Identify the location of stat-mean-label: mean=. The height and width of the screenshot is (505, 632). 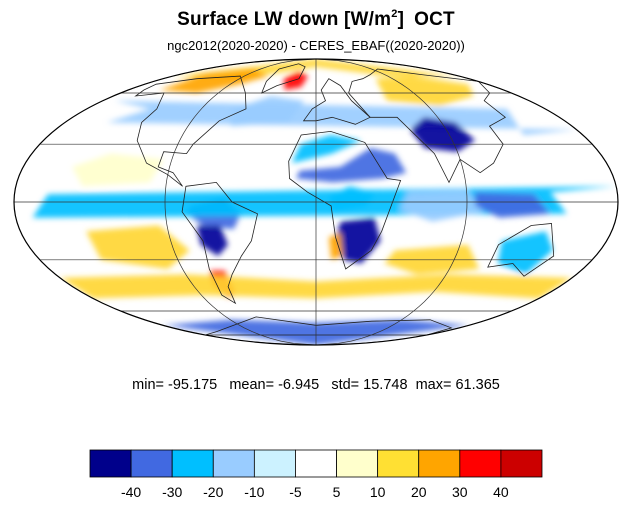
(252, 385).